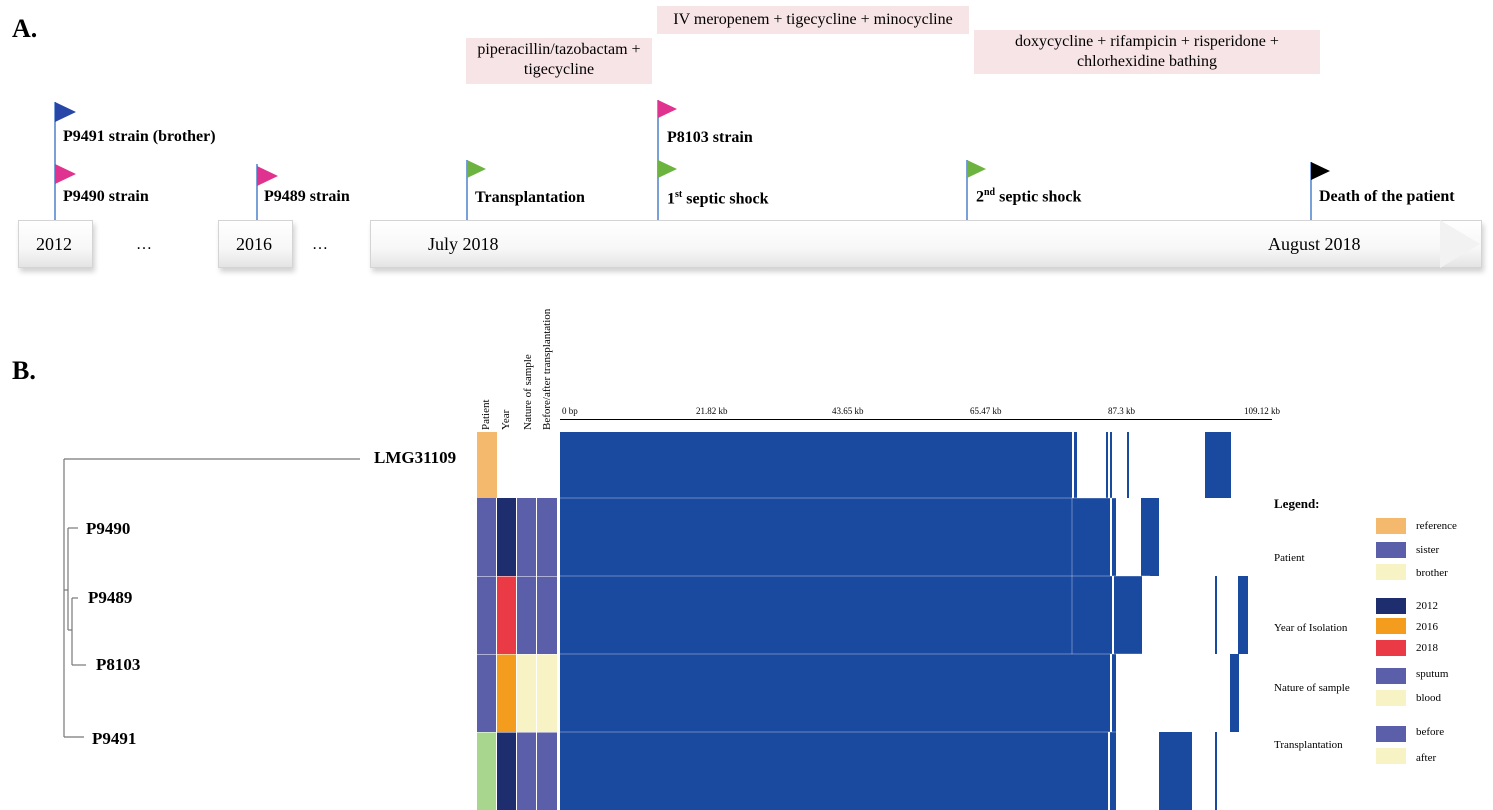  I want to click on legend-swatch-2016, so click(1391, 626).